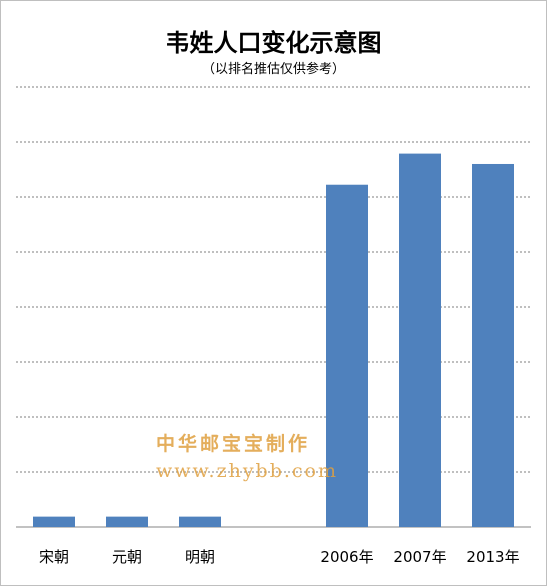 This screenshot has height=586, width=547. I want to click on watermark-url: www.zhybb.com, so click(247, 471).